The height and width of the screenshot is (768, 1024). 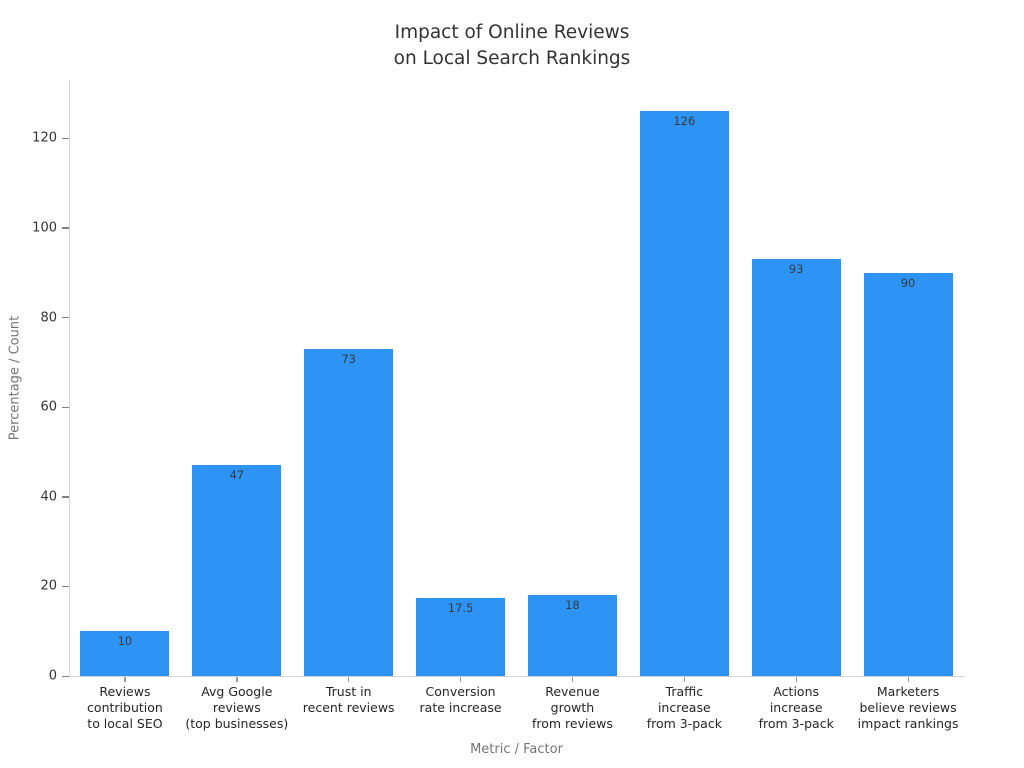 What do you see at coordinates (15, 378) in the screenshot?
I see `y-axis-label: Percentage / Count` at bounding box center [15, 378].